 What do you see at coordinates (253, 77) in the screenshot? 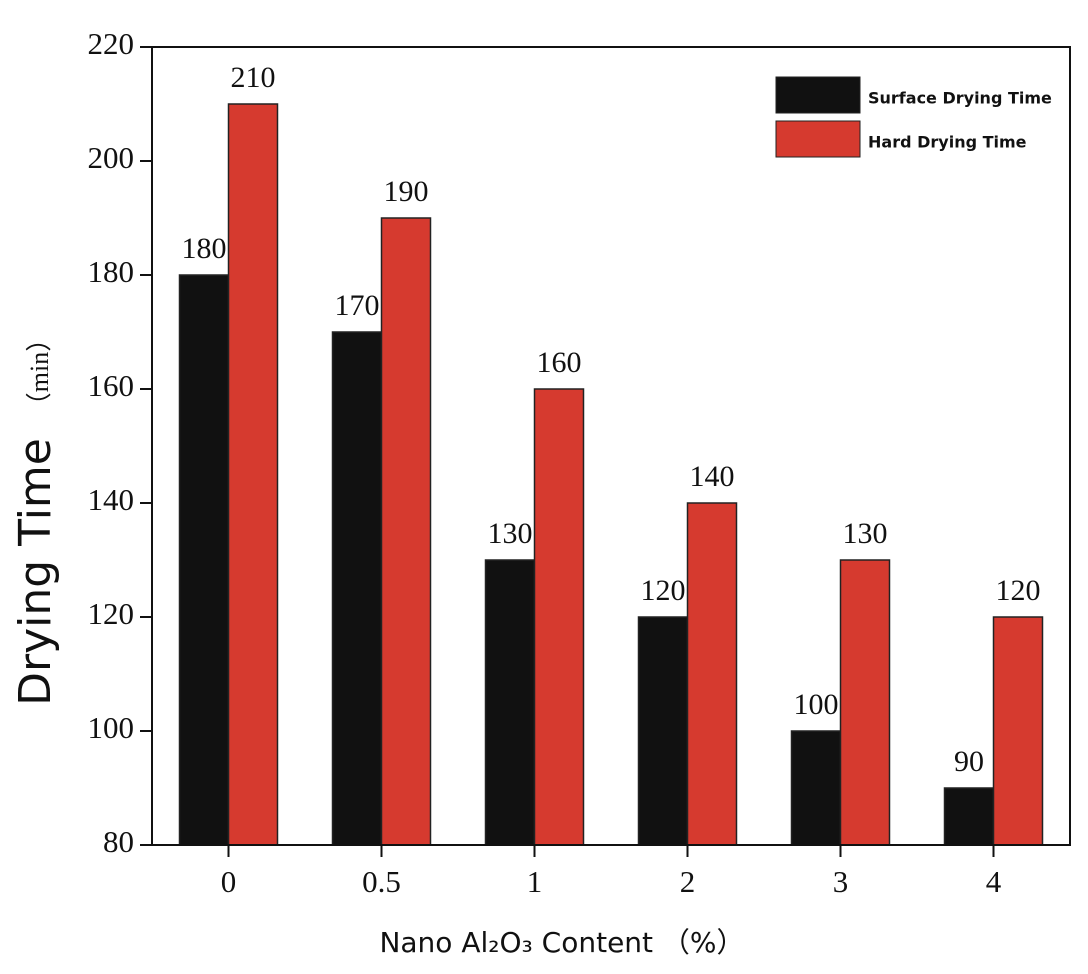
I see `value-label: 210` at bounding box center [253, 77].